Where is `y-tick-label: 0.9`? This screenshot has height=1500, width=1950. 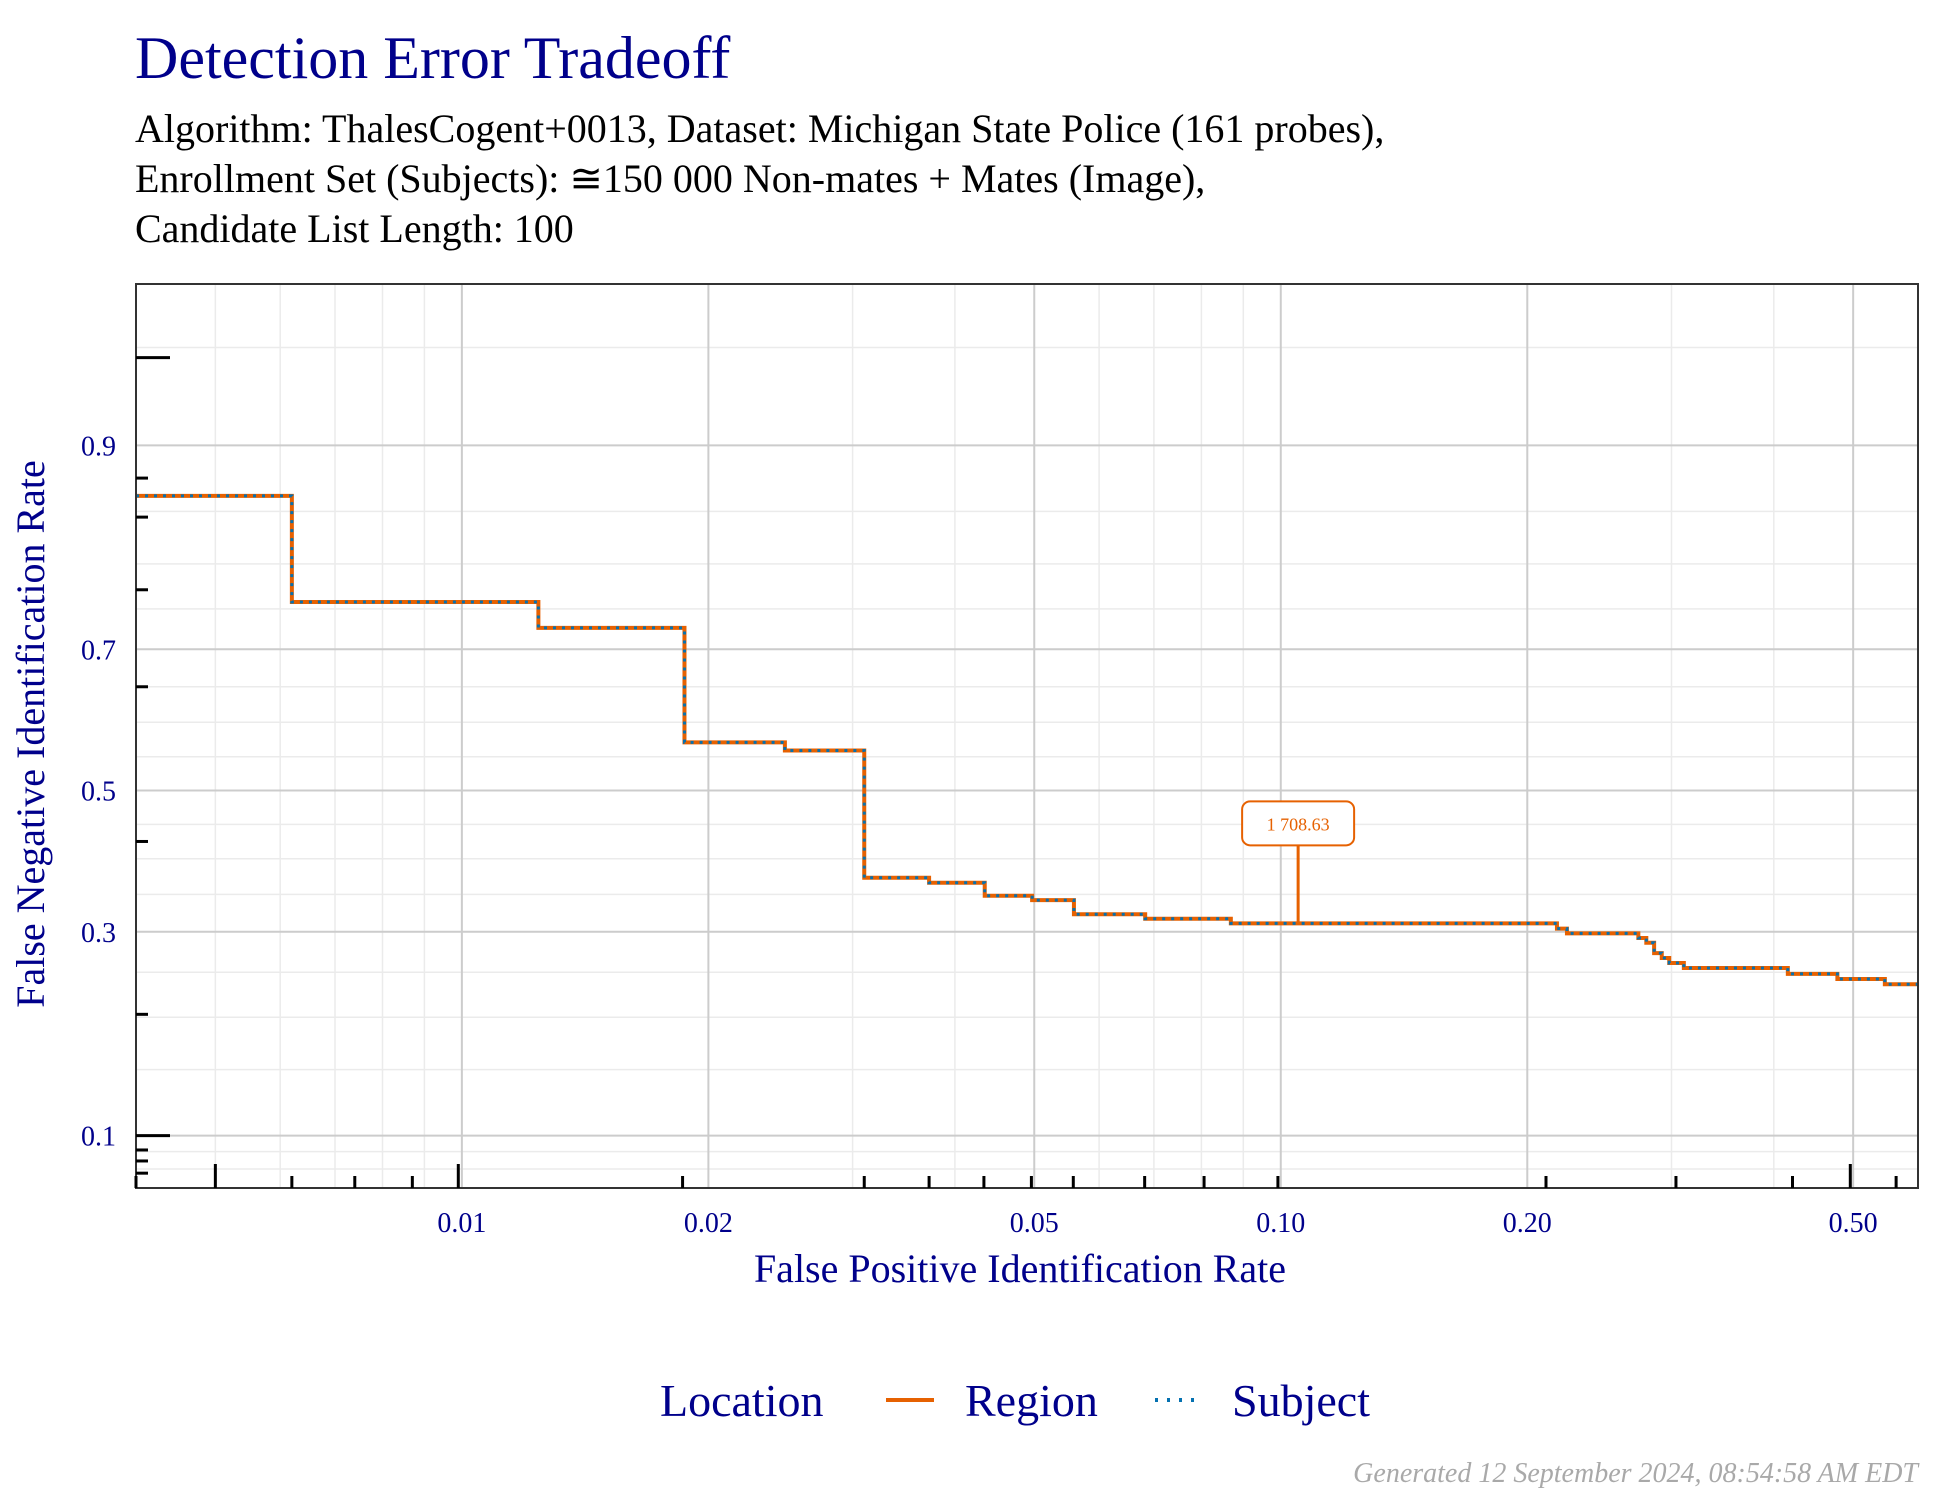
y-tick-label: 0.9 is located at coordinates (98, 446).